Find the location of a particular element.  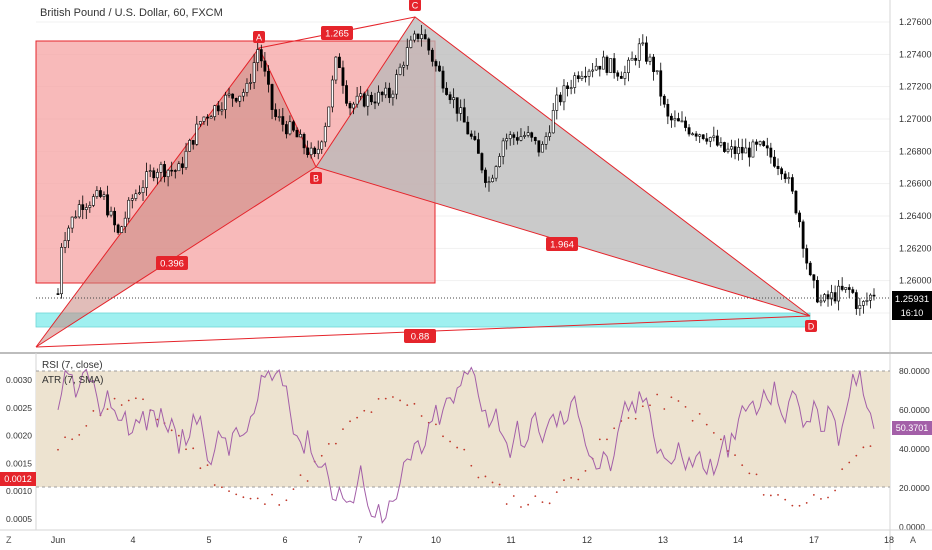

time-tick-label: 17 is located at coordinates (814, 540).